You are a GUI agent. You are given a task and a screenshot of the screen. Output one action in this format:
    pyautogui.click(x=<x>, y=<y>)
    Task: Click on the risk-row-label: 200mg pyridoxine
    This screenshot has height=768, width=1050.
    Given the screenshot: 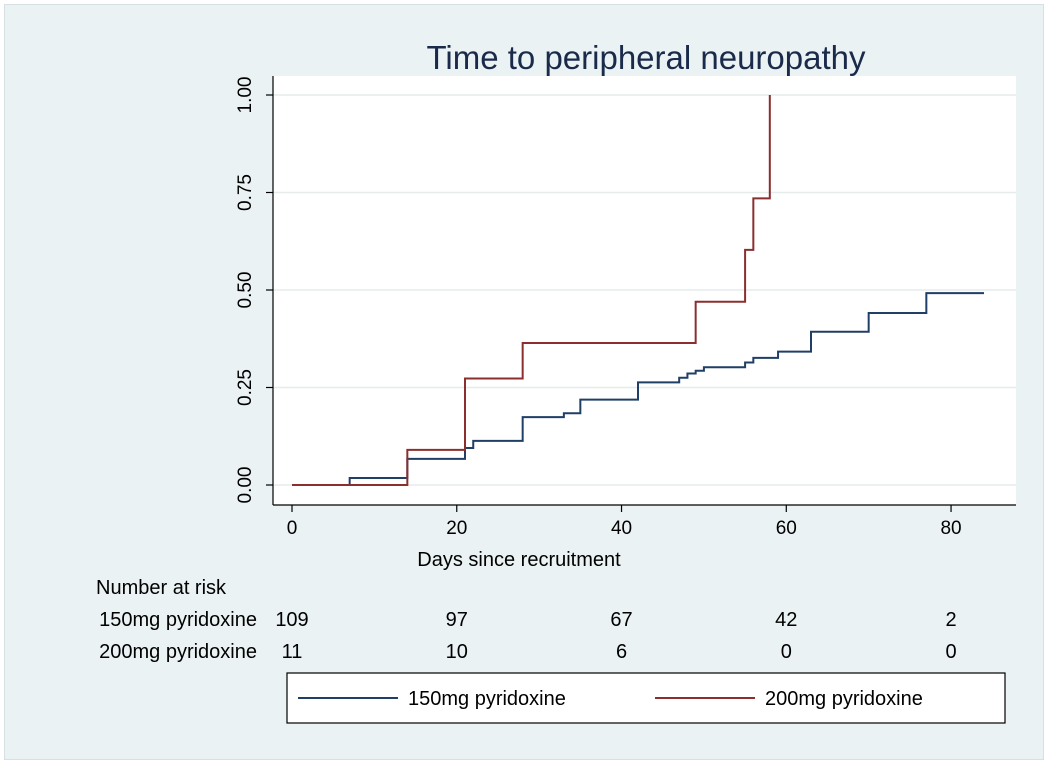 What is the action you would take?
    pyautogui.click(x=178, y=652)
    